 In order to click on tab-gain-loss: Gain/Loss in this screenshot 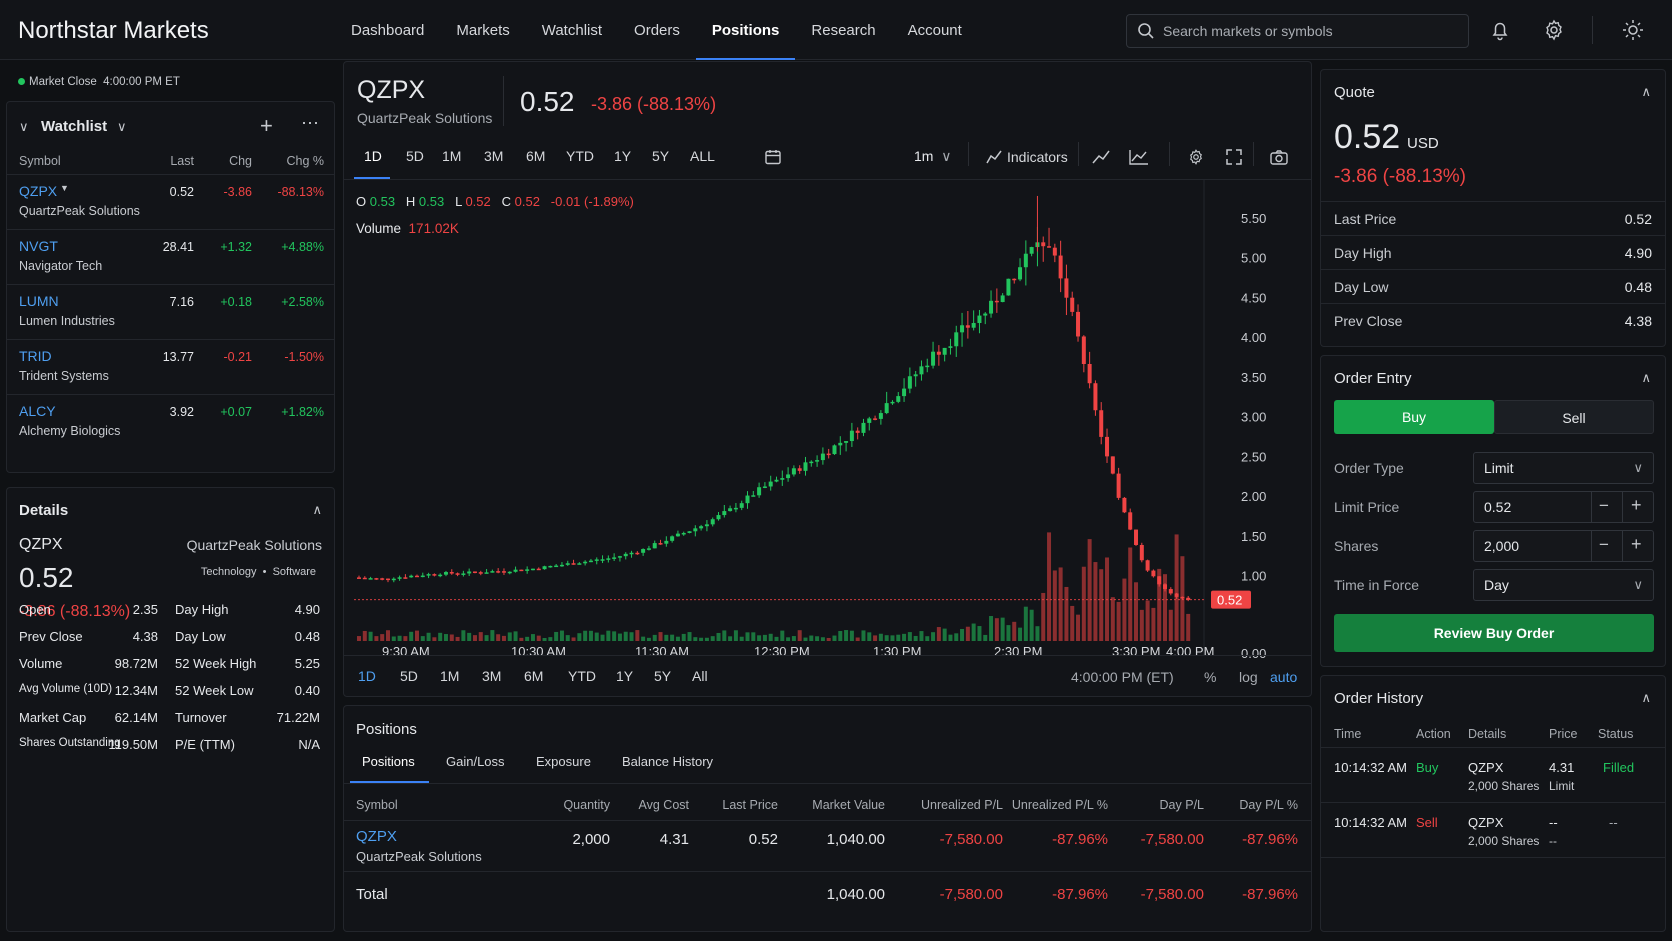, I will do `click(475, 761)`.